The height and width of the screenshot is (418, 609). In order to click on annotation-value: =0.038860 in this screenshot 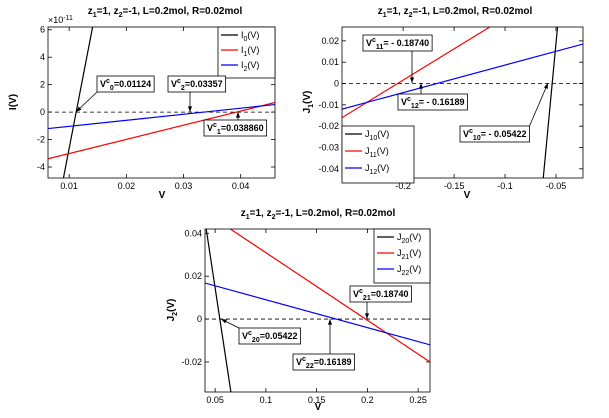, I will do `click(242, 128)`.